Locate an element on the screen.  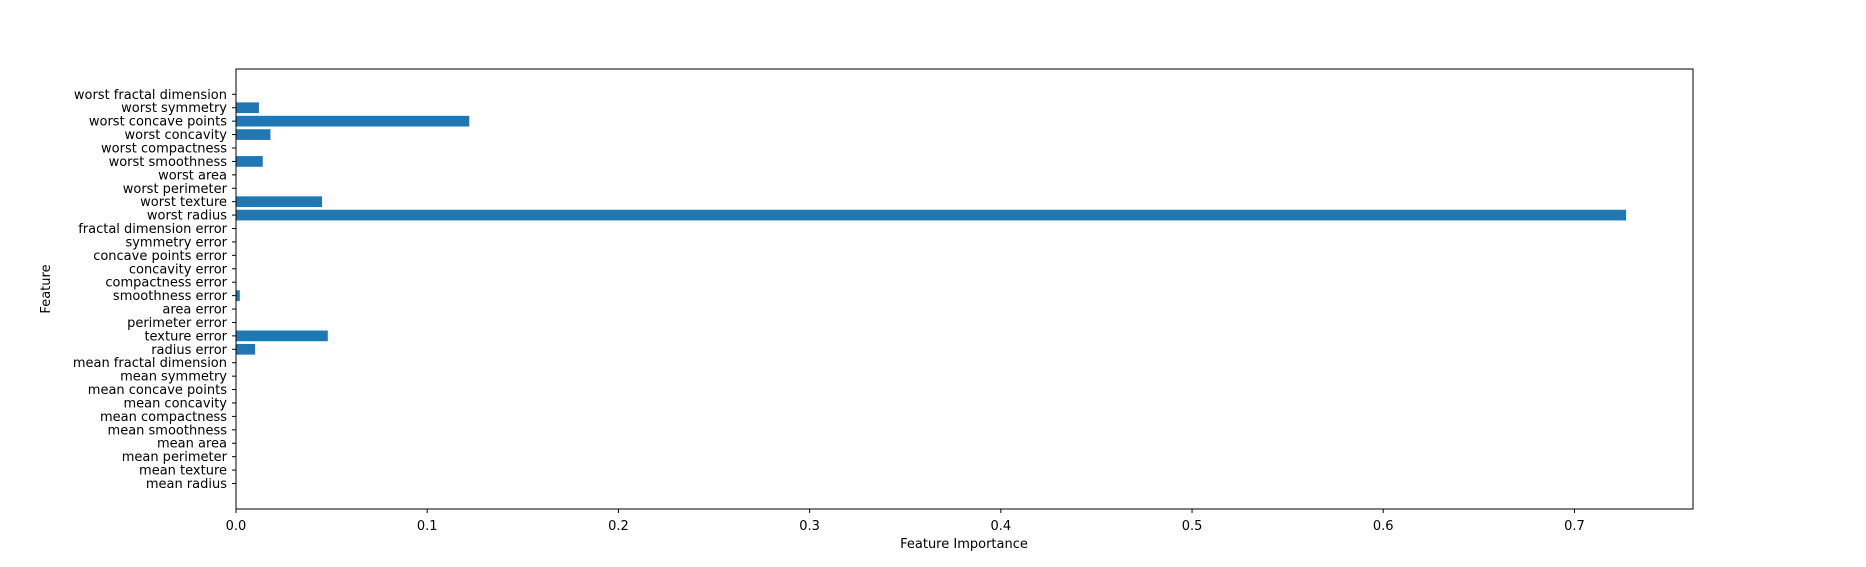
bar-radius-error is located at coordinates (246, 349).